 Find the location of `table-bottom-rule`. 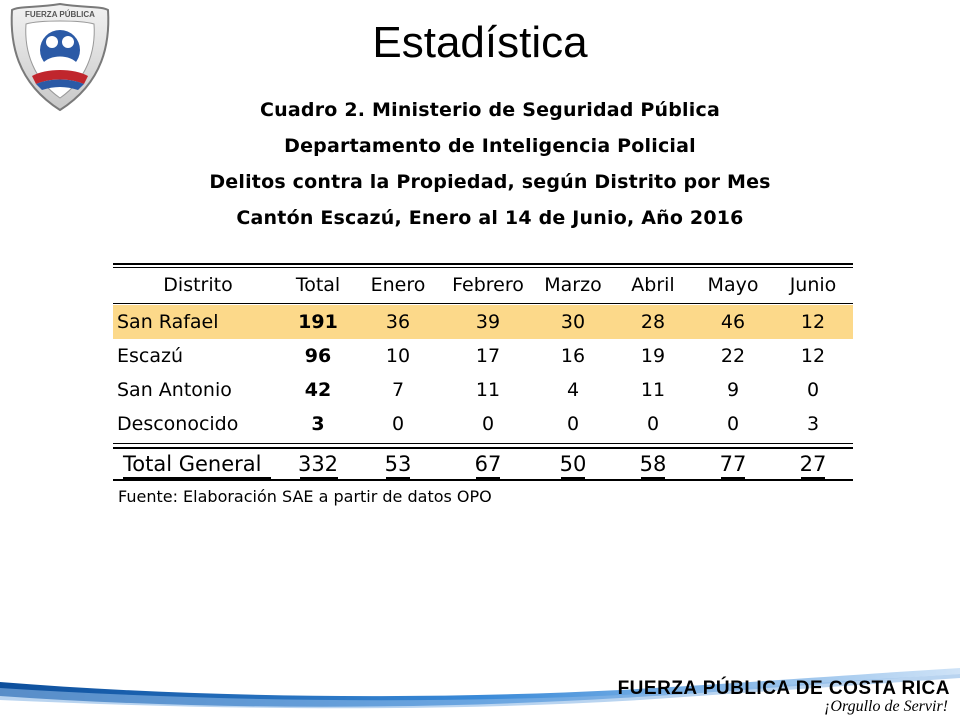

table-bottom-rule is located at coordinates (483, 480).